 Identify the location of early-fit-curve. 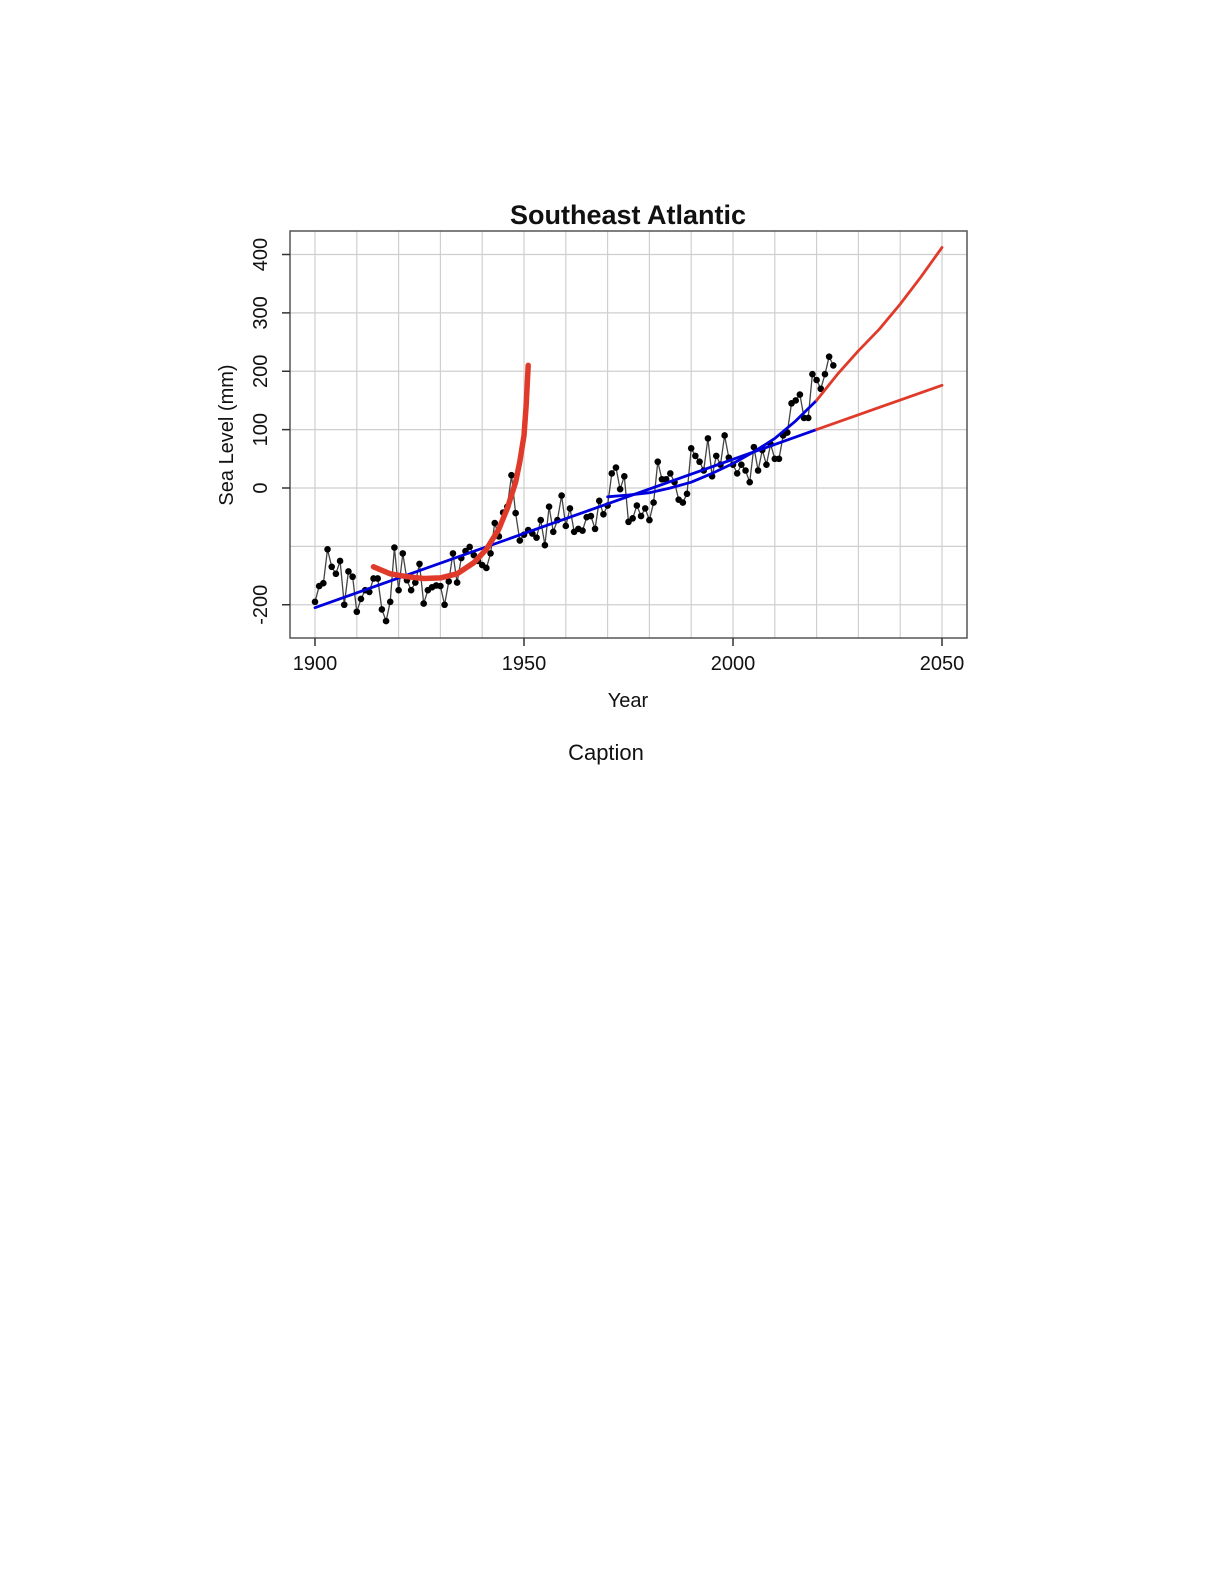
(450, 472).